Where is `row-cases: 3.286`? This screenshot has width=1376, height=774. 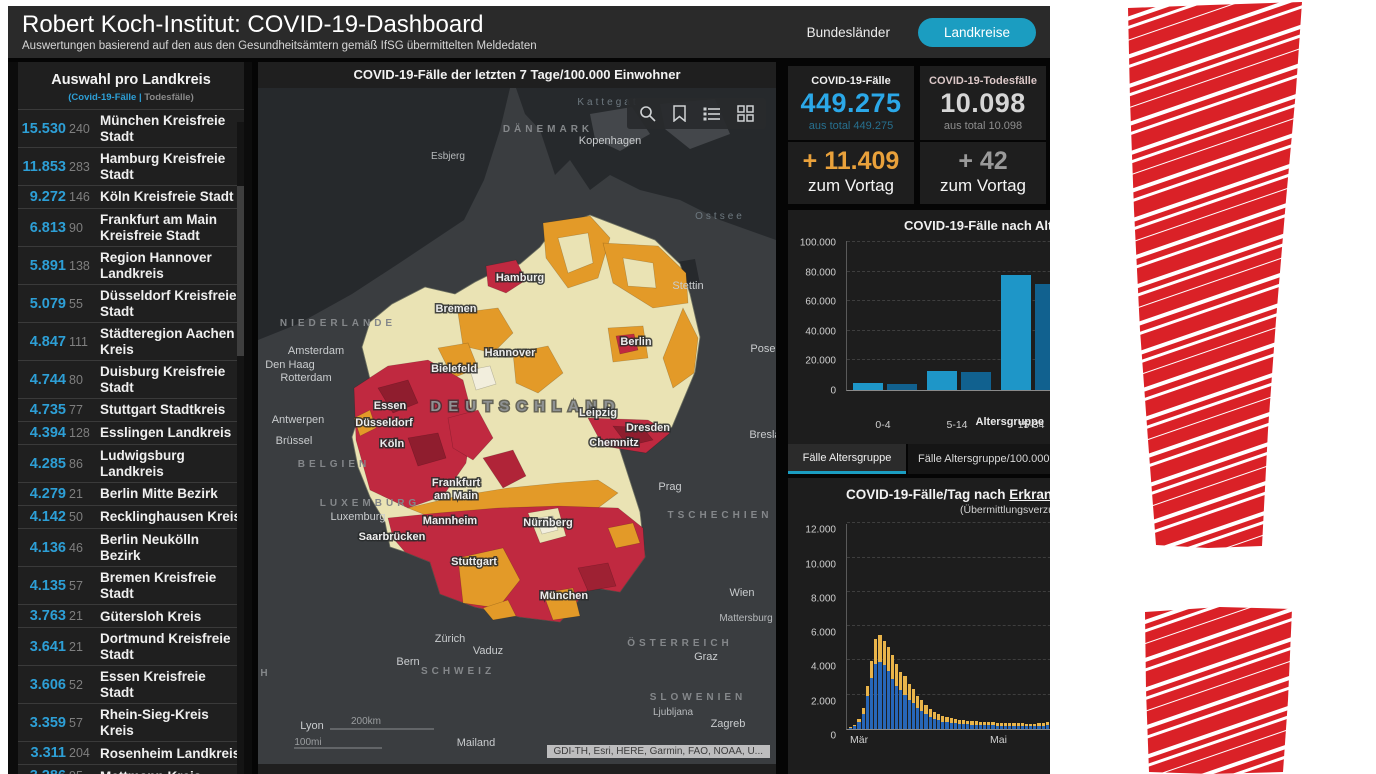 row-cases: 3.286 is located at coordinates (42, 771).